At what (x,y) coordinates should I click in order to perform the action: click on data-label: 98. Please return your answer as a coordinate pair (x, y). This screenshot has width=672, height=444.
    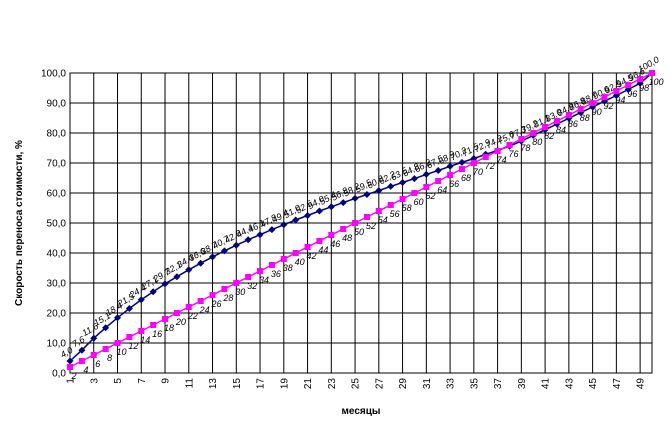
    Looking at the image, I should click on (644, 88).